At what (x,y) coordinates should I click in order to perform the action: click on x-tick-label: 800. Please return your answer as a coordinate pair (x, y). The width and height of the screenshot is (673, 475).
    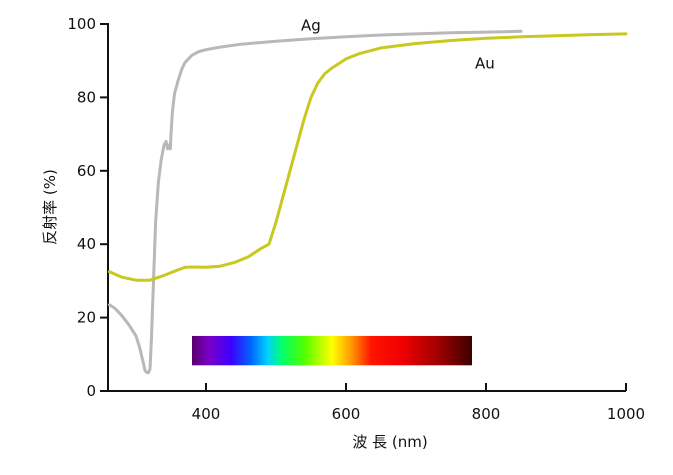
    Looking at the image, I should click on (486, 414).